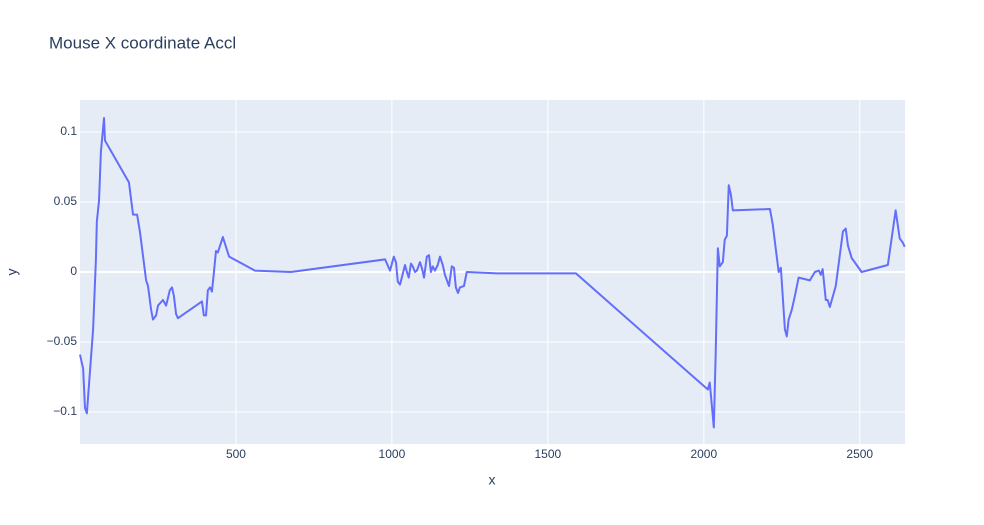  What do you see at coordinates (62, 341) in the screenshot?
I see `y-tick-label: −0.05` at bounding box center [62, 341].